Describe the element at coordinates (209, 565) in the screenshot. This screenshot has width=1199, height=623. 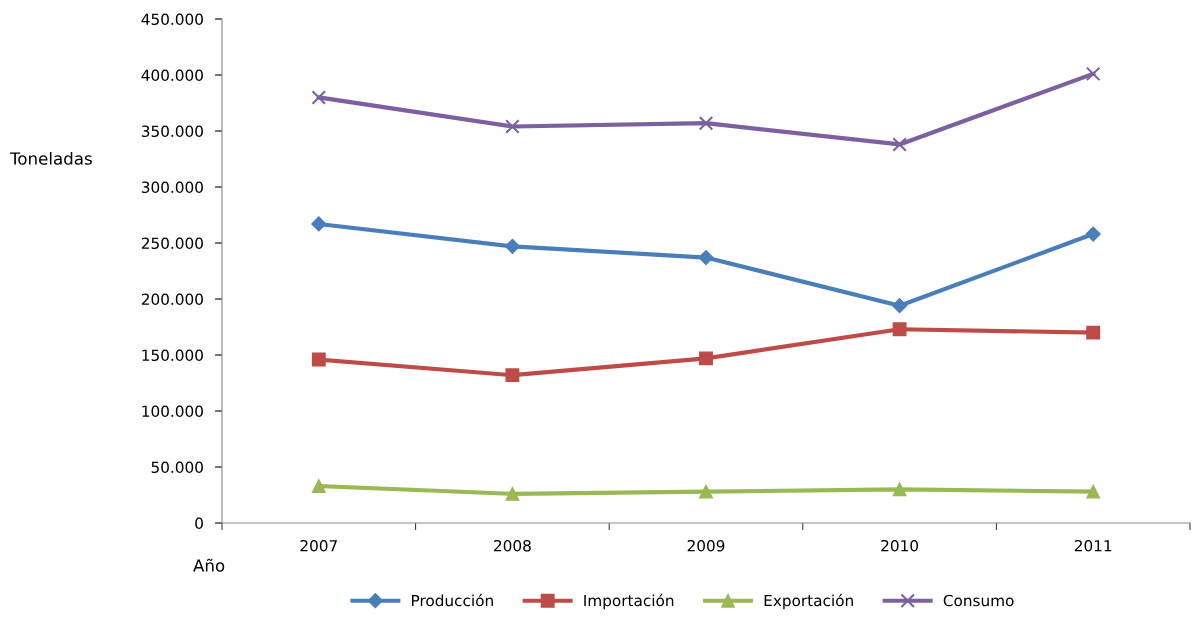
I see `x-axis-title: Año` at that location.